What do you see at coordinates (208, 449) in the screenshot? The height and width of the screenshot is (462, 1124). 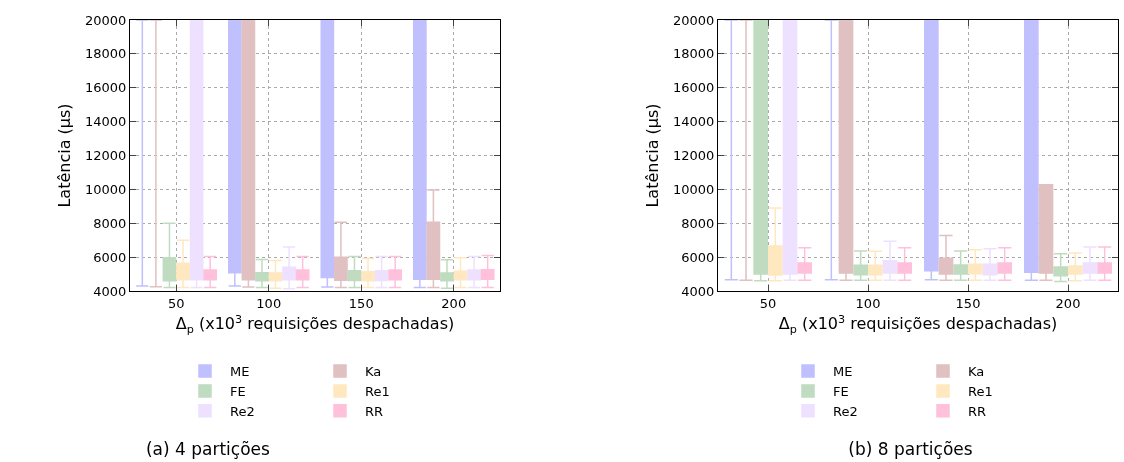 I see `text: (a) 4 partições` at bounding box center [208, 449].